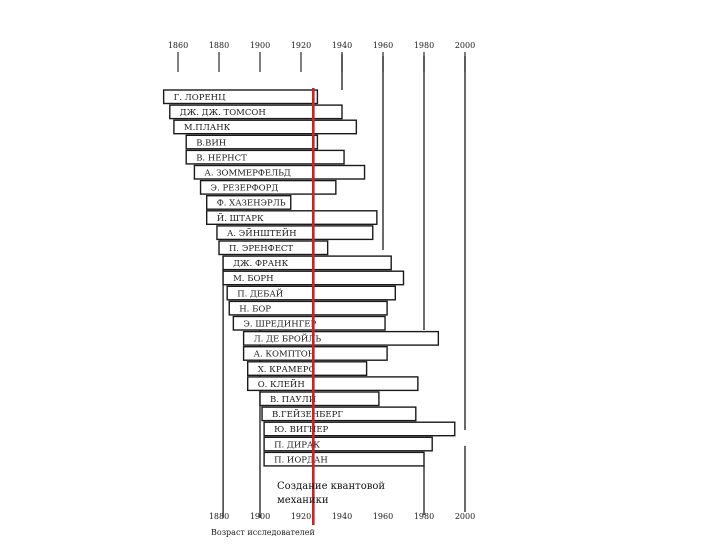 This screenshot has width=720, height=544. I want to click on top-year-label: 2000, so click(465, 45).